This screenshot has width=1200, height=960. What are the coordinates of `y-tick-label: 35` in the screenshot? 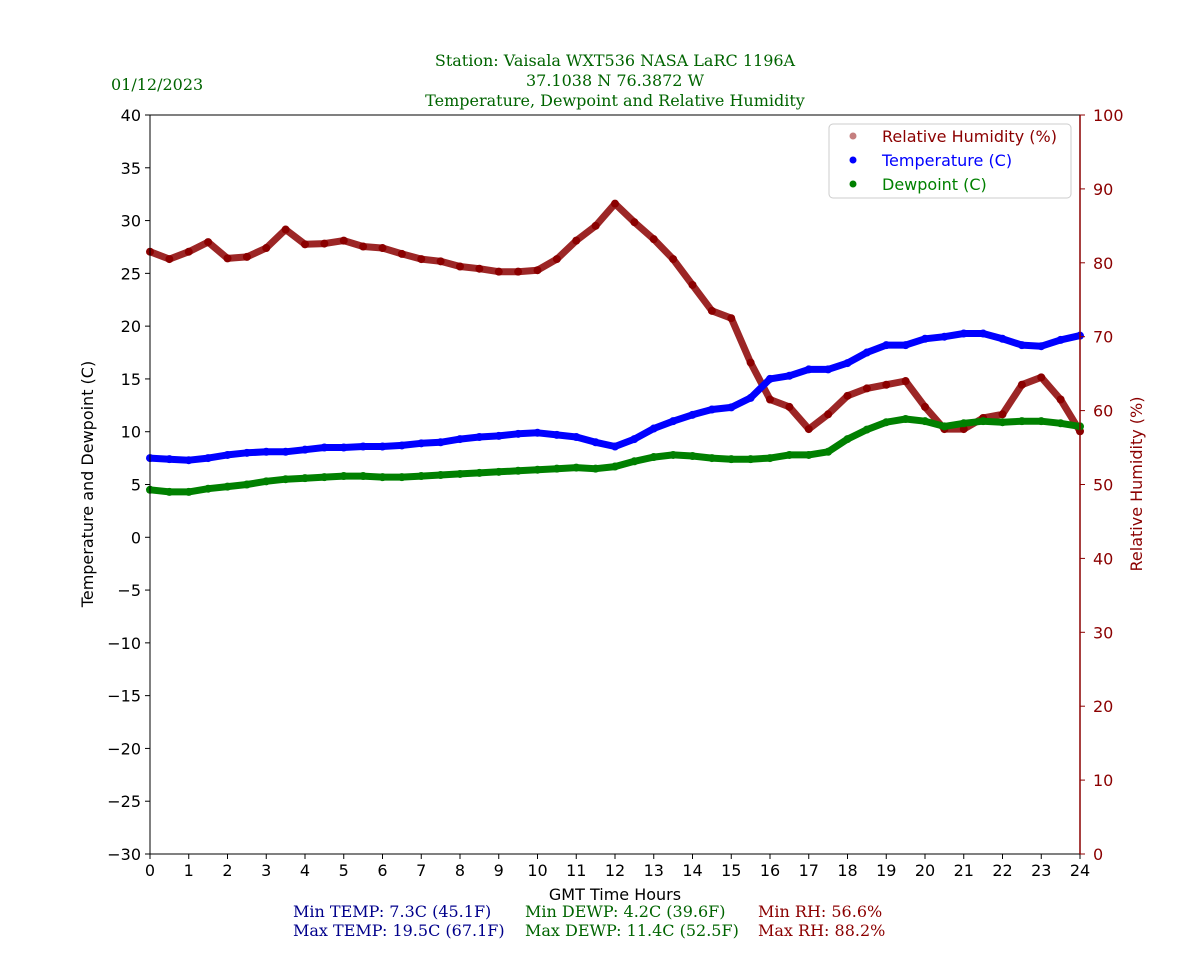 It's located at (131, 168).